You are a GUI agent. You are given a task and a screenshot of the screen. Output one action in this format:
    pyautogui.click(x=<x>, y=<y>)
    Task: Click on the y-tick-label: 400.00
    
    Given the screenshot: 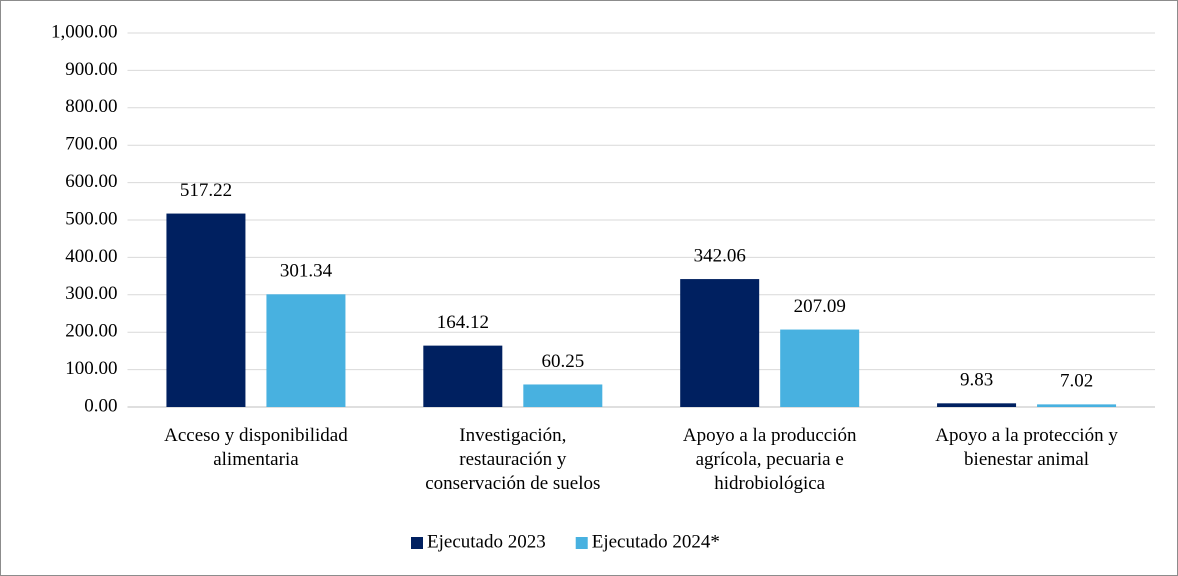 What is the action you would take?
    pyautogui.click(x=91, y=256)
    